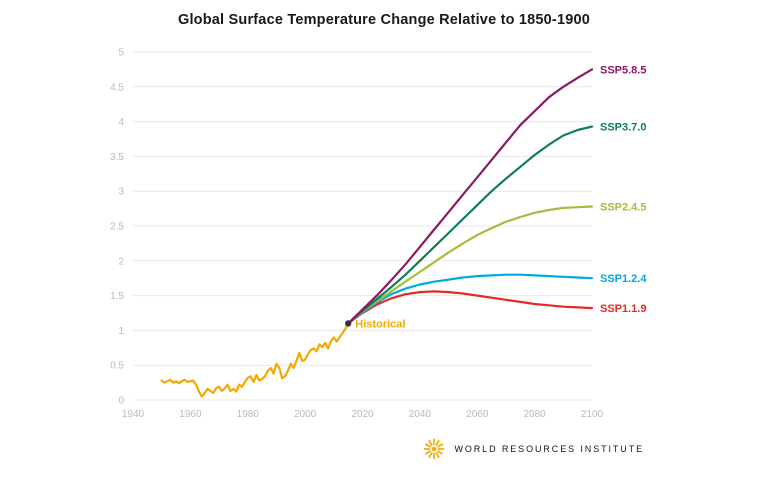  I want to click on y-tick-label: 4, so click(121, 122).